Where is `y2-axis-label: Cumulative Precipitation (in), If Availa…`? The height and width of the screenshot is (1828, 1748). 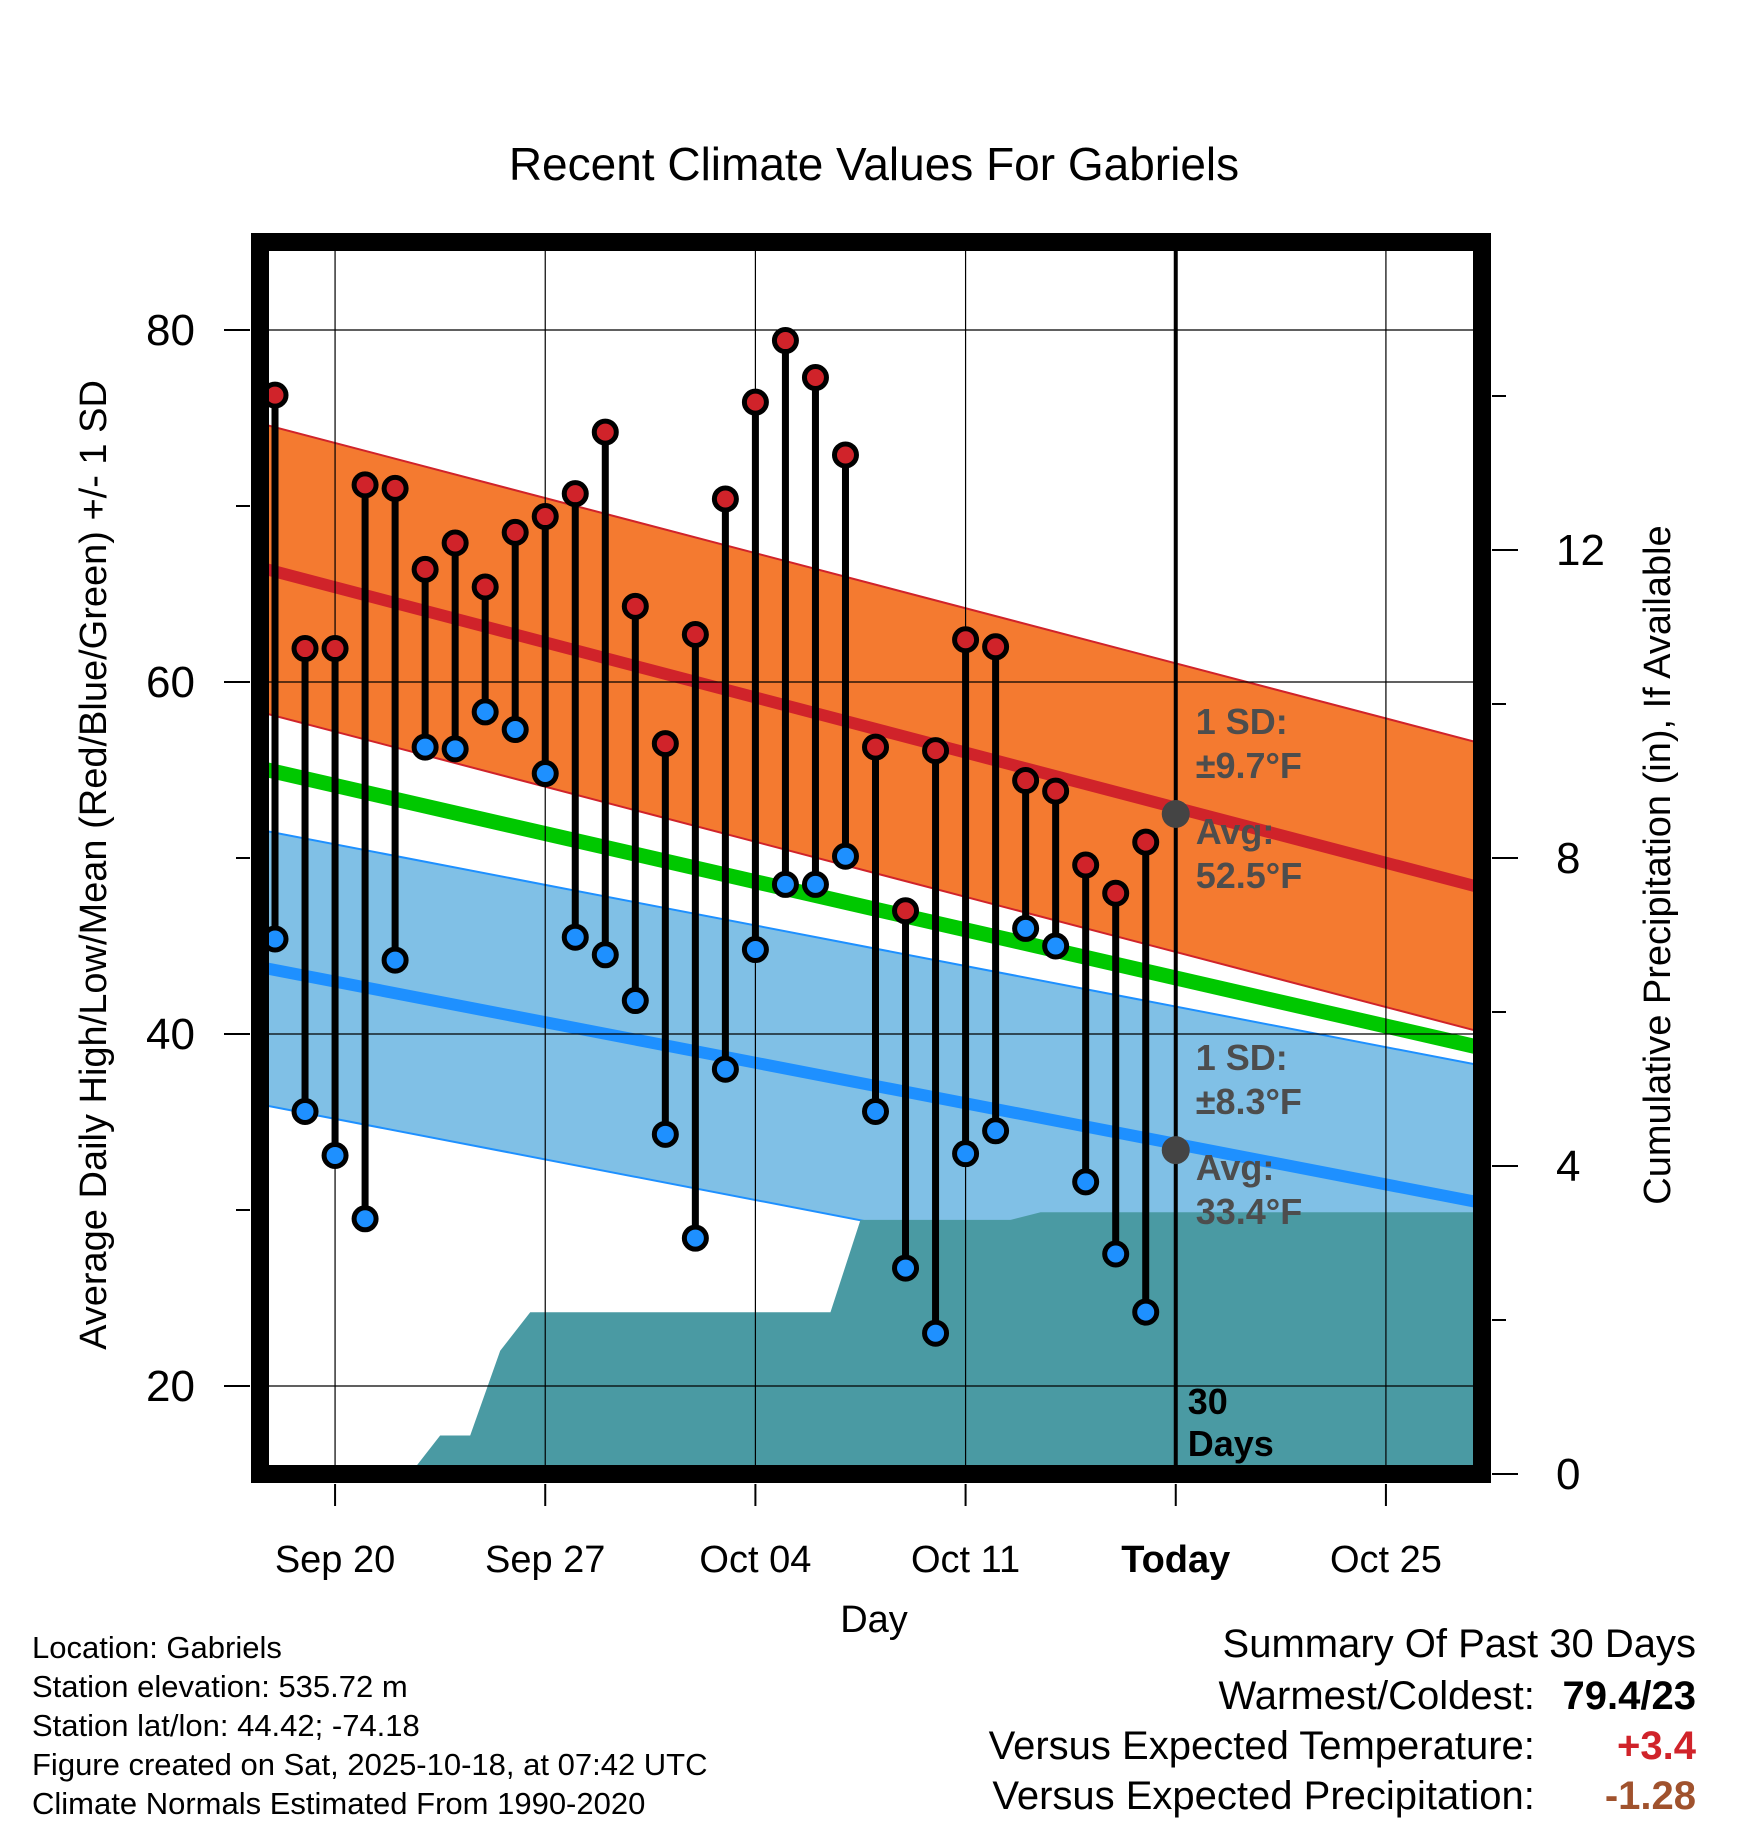 y2-axis-label: Cumulative Precipitation (in), If Availa… is located at coordinates (1658, 864).